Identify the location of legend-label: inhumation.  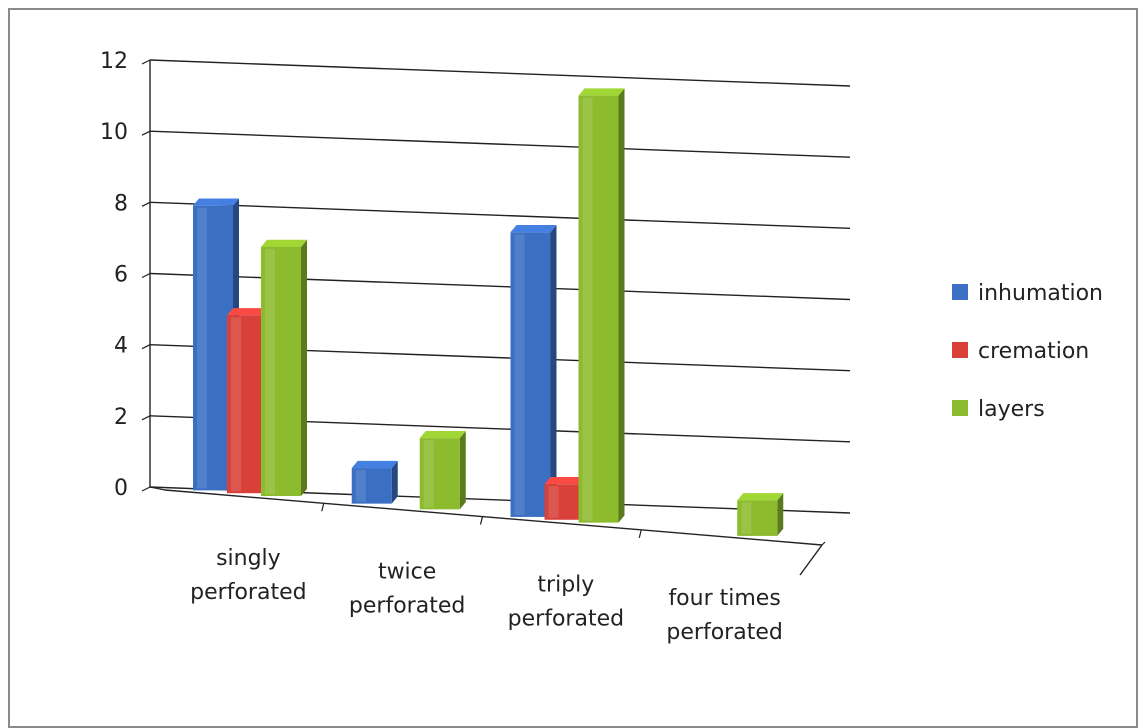
(1040, 293).